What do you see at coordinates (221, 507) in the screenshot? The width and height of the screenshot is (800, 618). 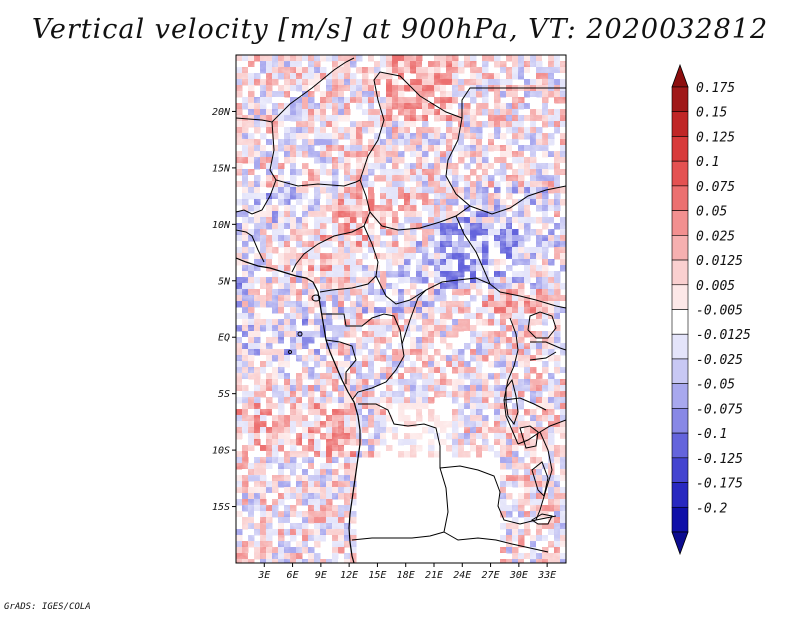 I see `lat-tick-label: 15S` at bounding box center [221, 507].